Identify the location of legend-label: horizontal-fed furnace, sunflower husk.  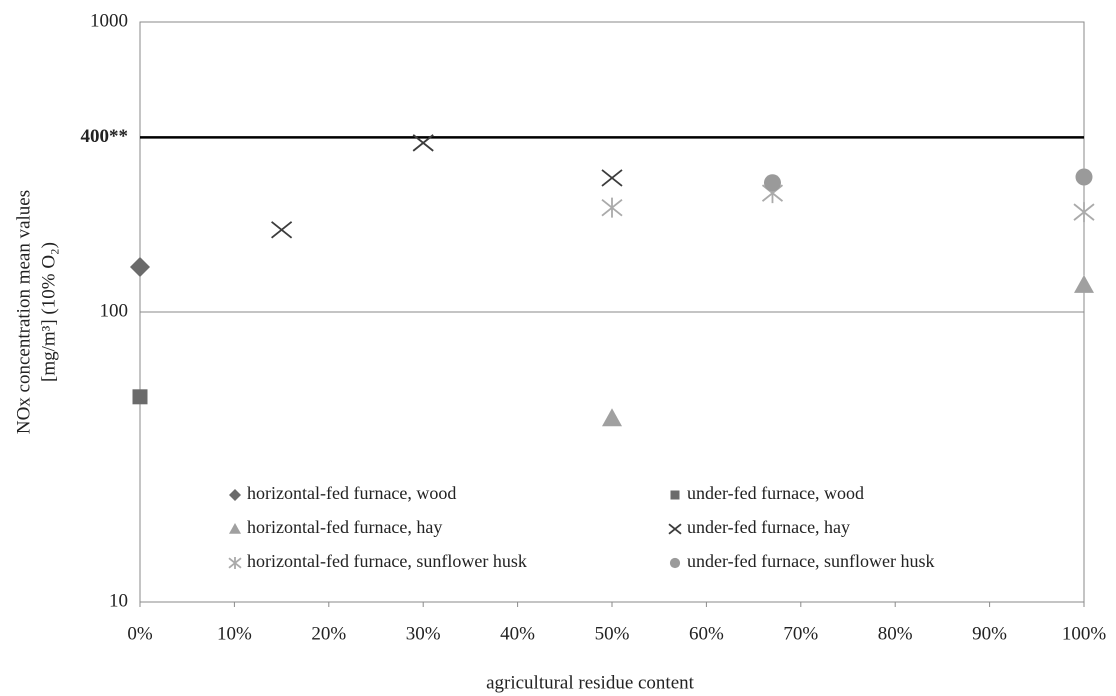
(387, 561).